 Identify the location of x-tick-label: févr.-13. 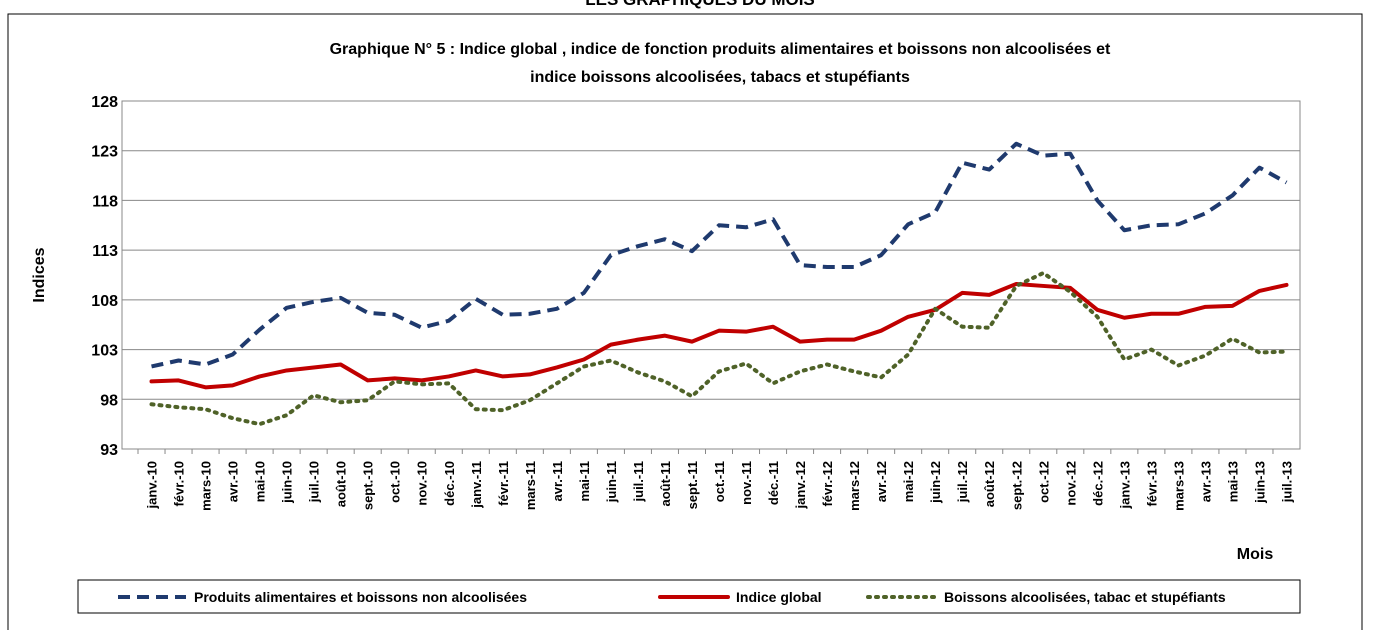
(1151, 484).